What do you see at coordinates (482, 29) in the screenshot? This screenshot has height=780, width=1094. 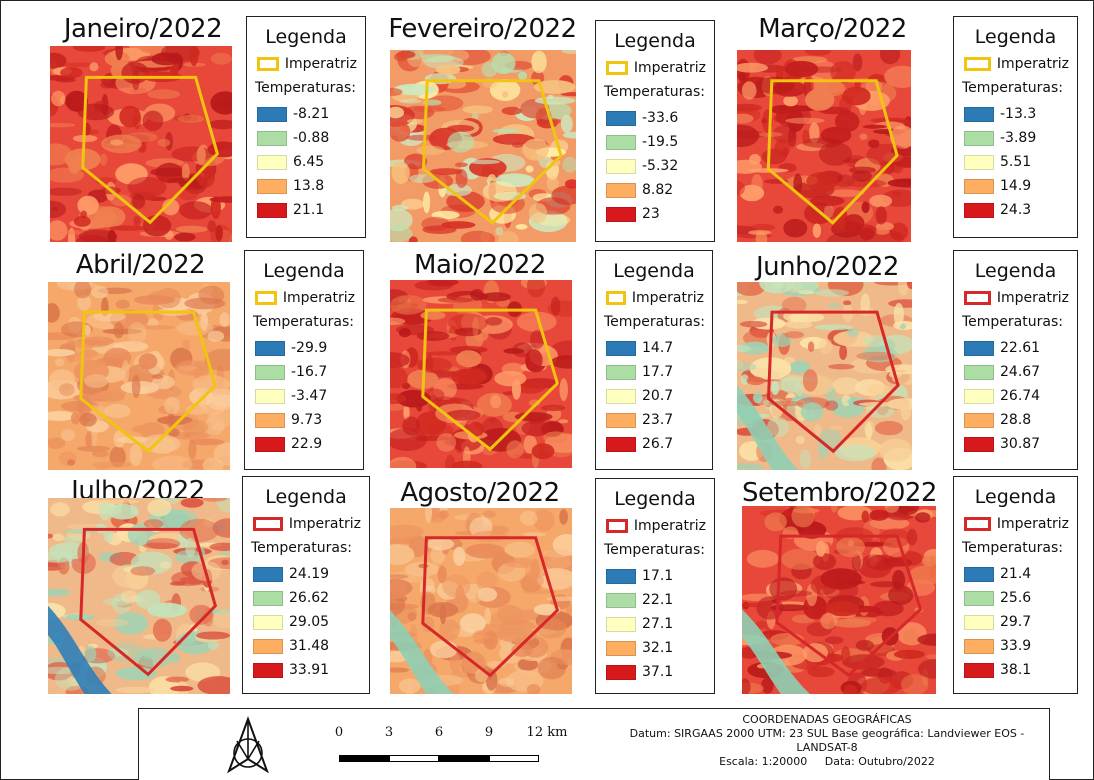 I see `map-title-fevereiro: Fevereiro/2022` at bounding box center [482, 29].